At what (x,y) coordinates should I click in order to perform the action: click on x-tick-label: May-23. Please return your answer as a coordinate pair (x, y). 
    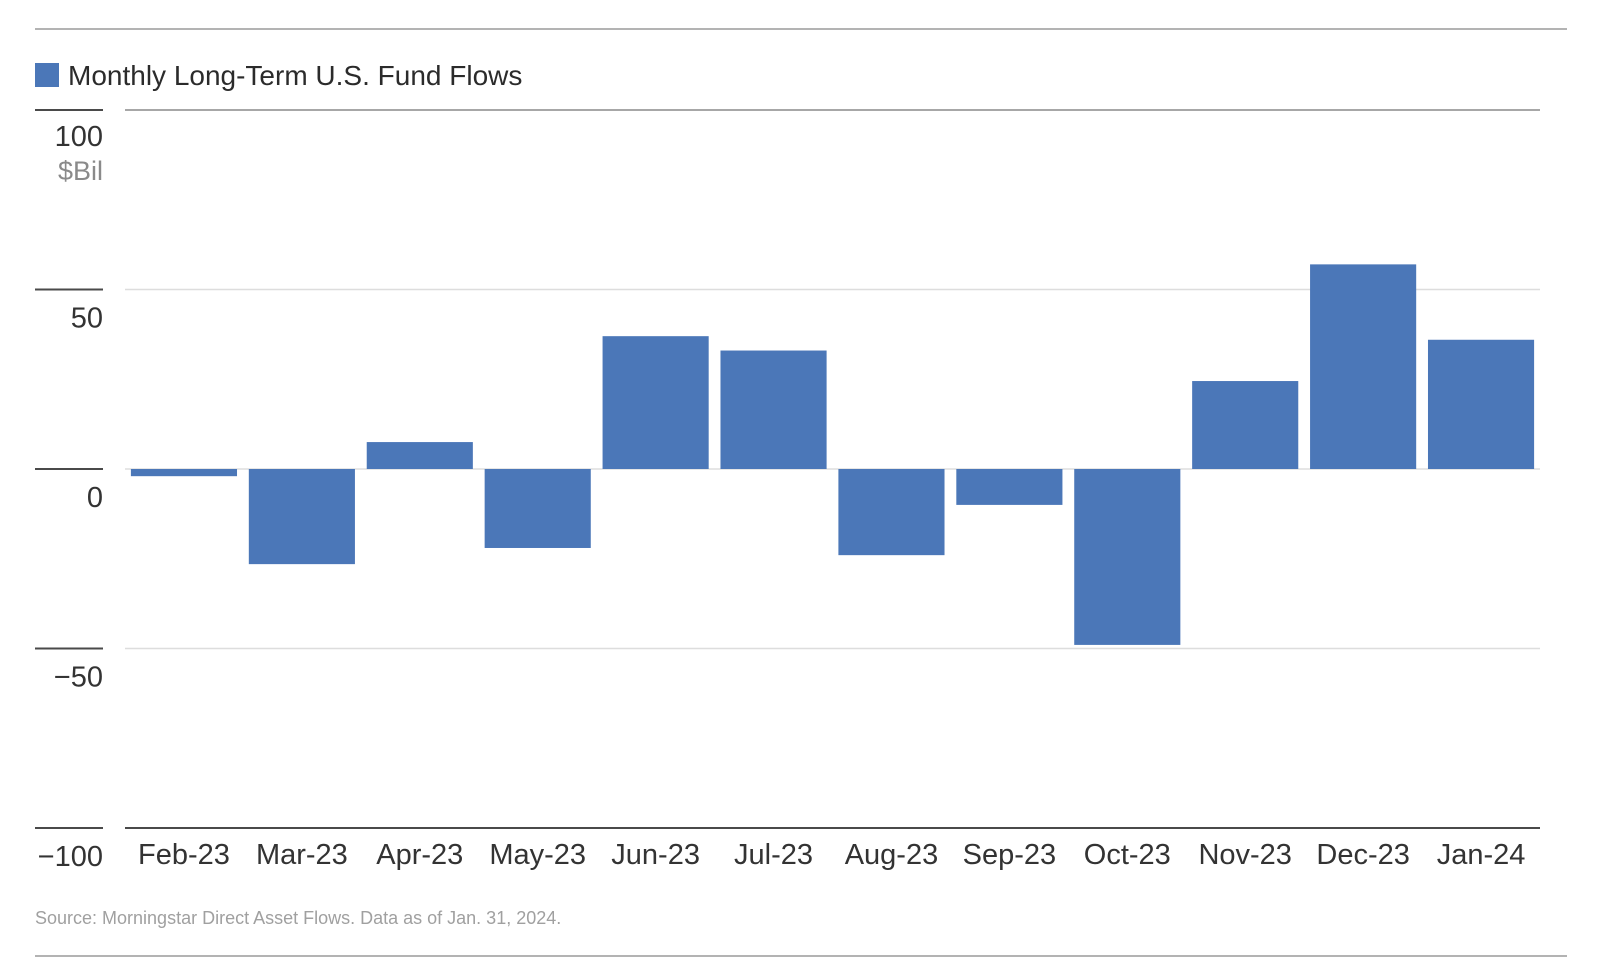
    Looking at the image, I should click on (537, 855).